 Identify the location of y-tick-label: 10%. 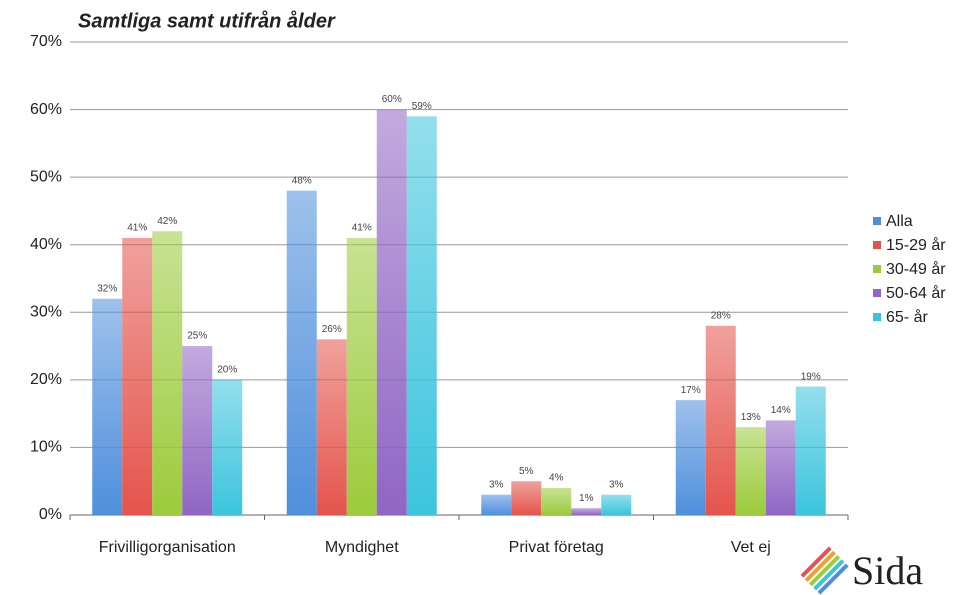
(46, 447).